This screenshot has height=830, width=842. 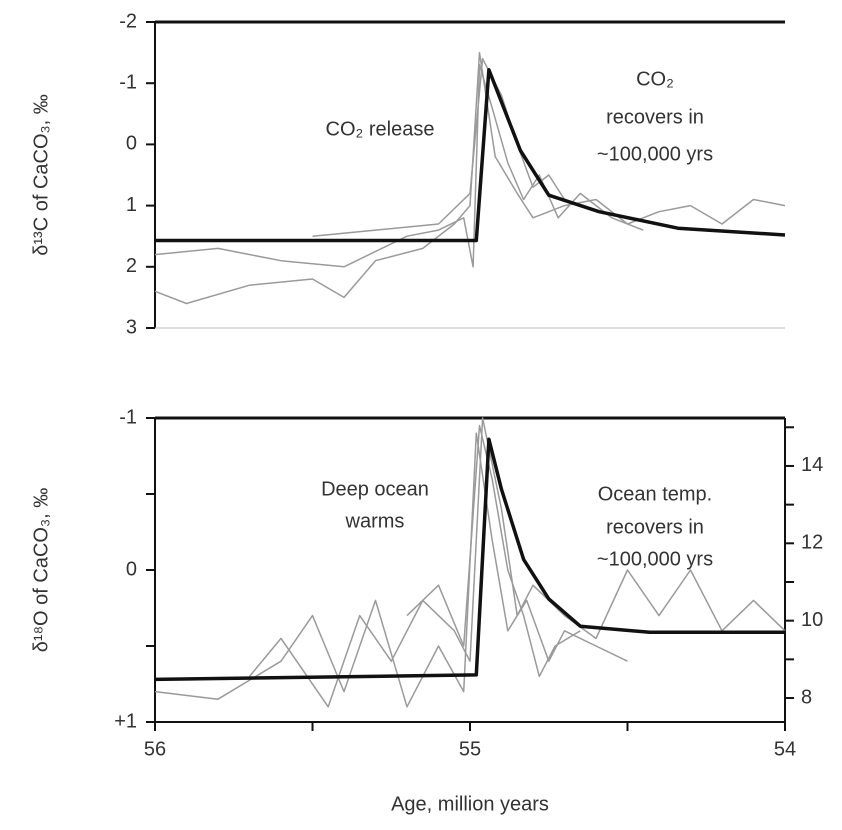 I want to click on annotation: Deep ocean, so click(x=375, y=489).